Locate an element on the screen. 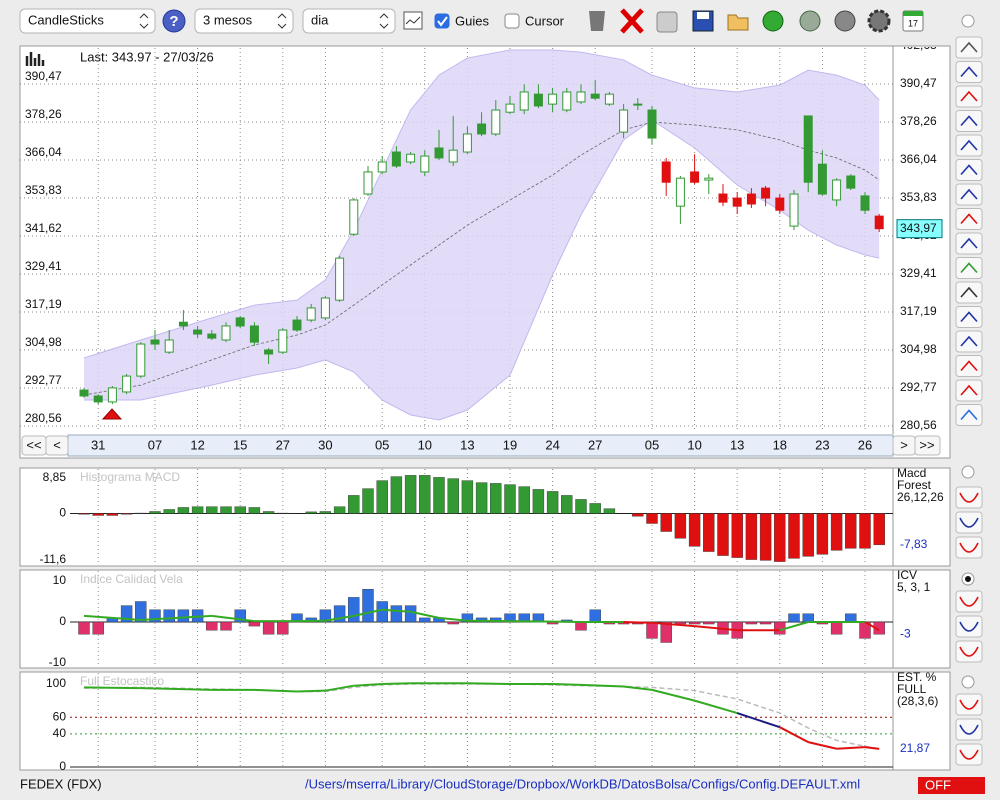 Image resolution: width=1000 pixels, height=800 pixels. cursor-checkbox is located at coordinates (512, 21).